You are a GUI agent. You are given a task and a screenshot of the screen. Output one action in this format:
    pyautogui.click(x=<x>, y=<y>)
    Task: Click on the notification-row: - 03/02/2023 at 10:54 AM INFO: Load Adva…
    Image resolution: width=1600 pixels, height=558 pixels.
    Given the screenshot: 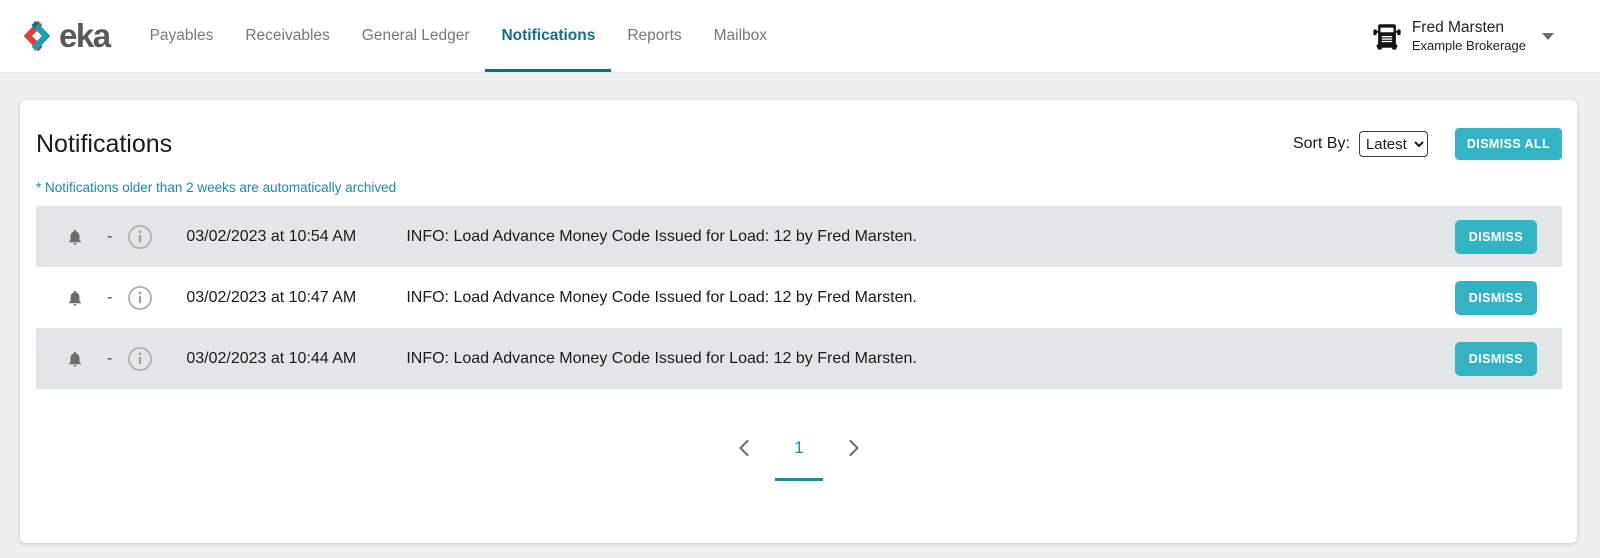 What is the action you would take?
    pyautogui.click(x=799, y=236)
    